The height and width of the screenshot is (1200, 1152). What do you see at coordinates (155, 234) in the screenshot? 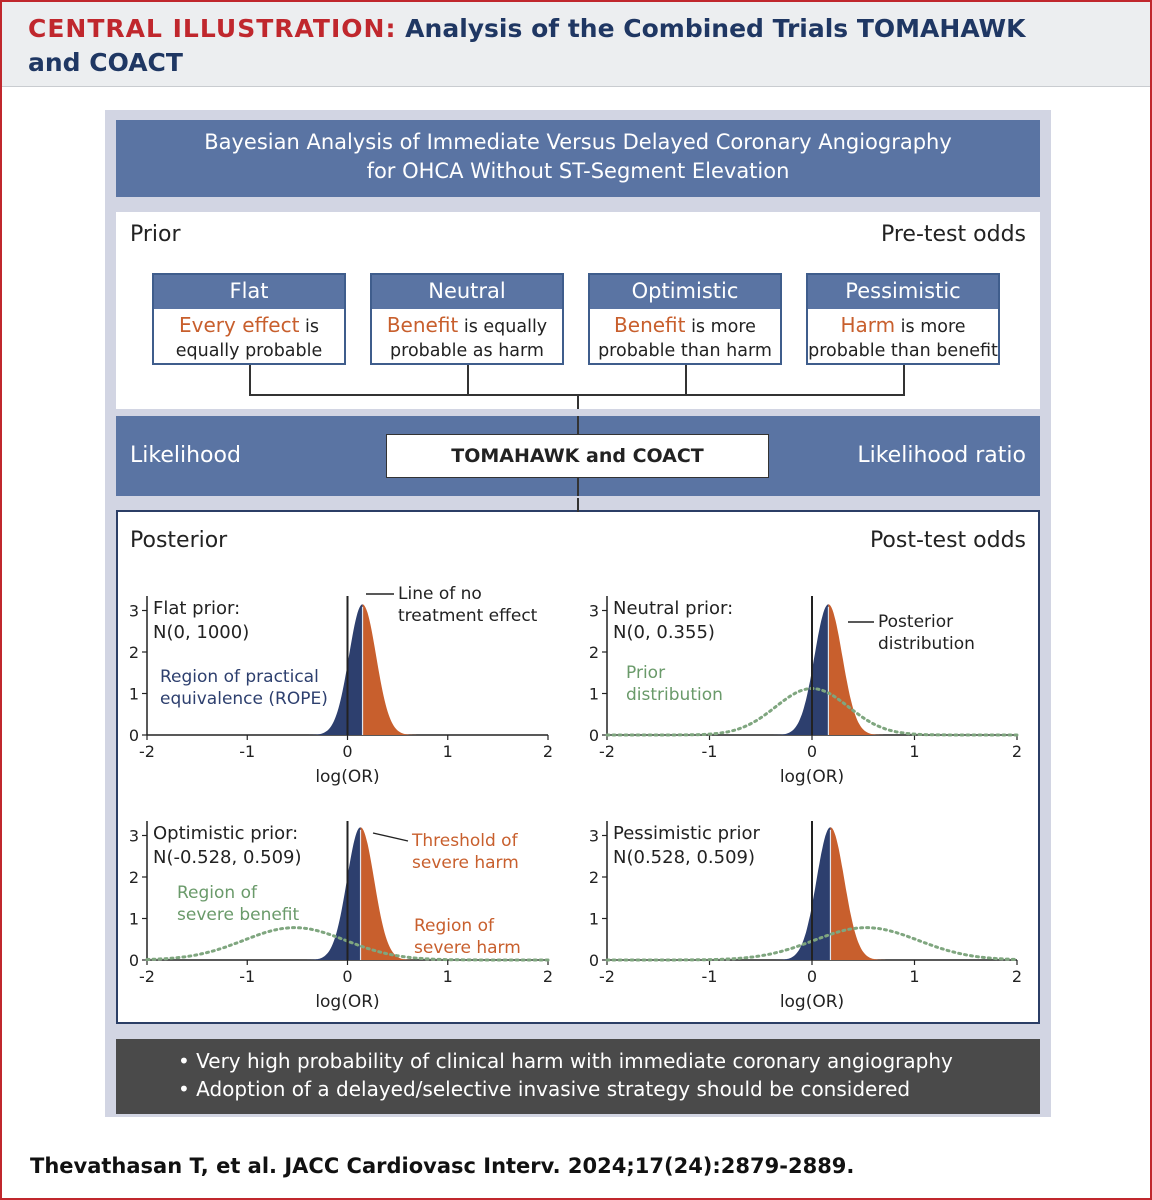
I see `prior-label: Prior` at bounding box center [155, 234].